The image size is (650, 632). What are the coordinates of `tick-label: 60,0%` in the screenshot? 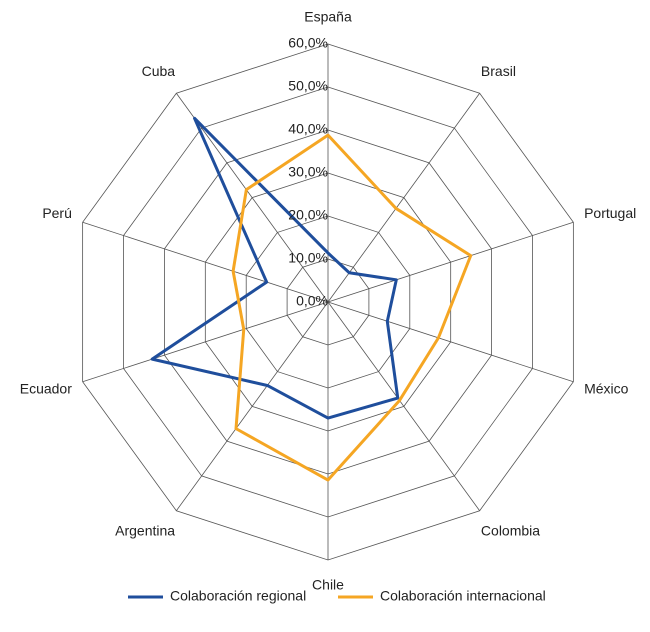 It's located at (308, 43).